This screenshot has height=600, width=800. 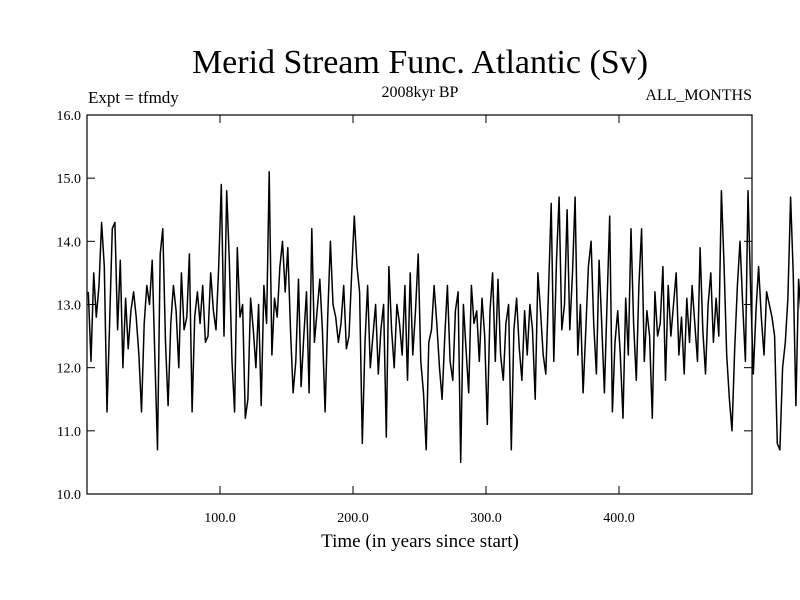 I want to click on x-tick-label: 100.0, so click(x=220, y=518).